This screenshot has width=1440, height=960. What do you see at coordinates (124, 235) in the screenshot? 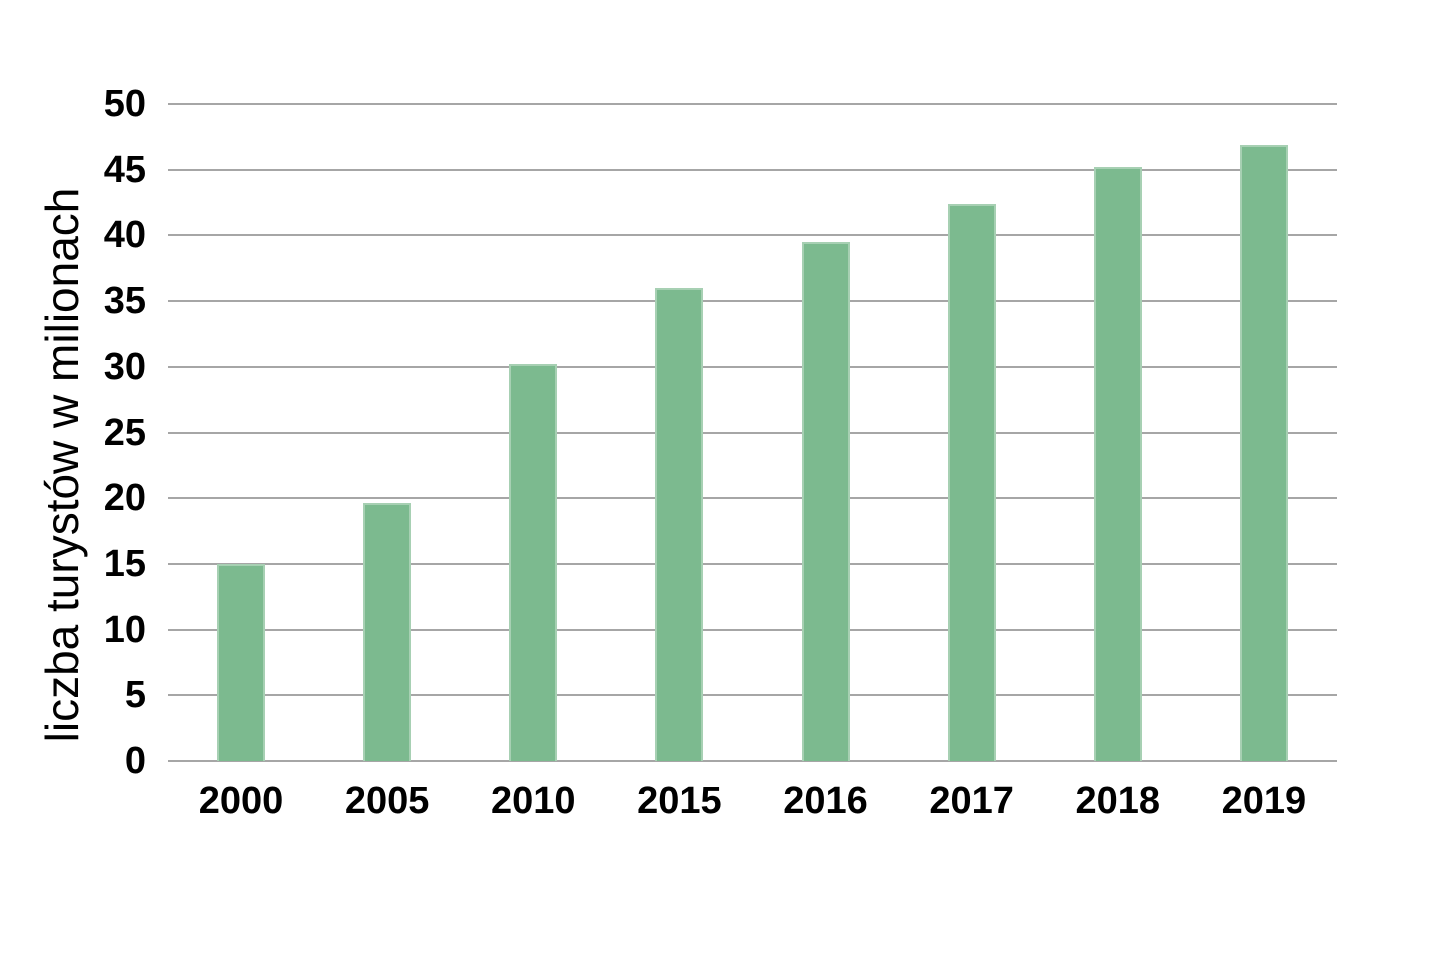
I see `y-tick-label-40: 40` at bounding box center [124, 235].